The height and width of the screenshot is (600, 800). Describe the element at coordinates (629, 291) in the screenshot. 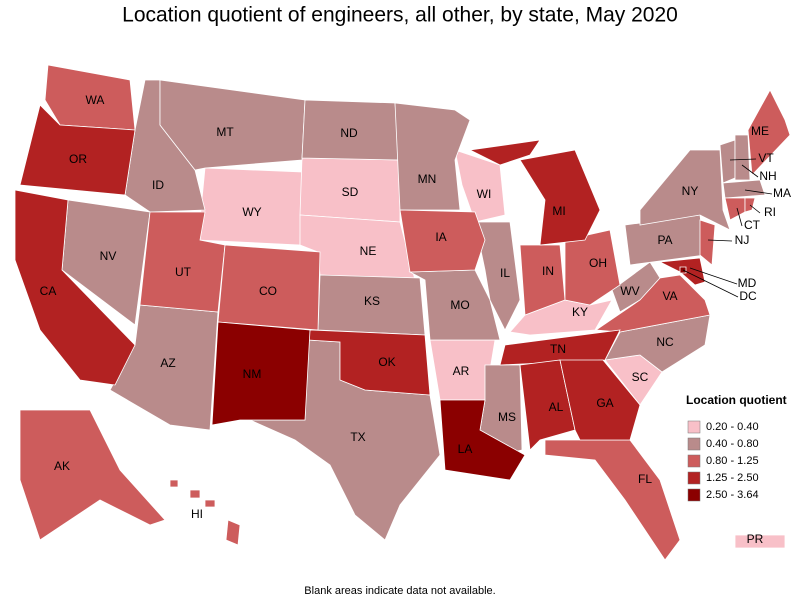

I see `state-label: WV` at that location.